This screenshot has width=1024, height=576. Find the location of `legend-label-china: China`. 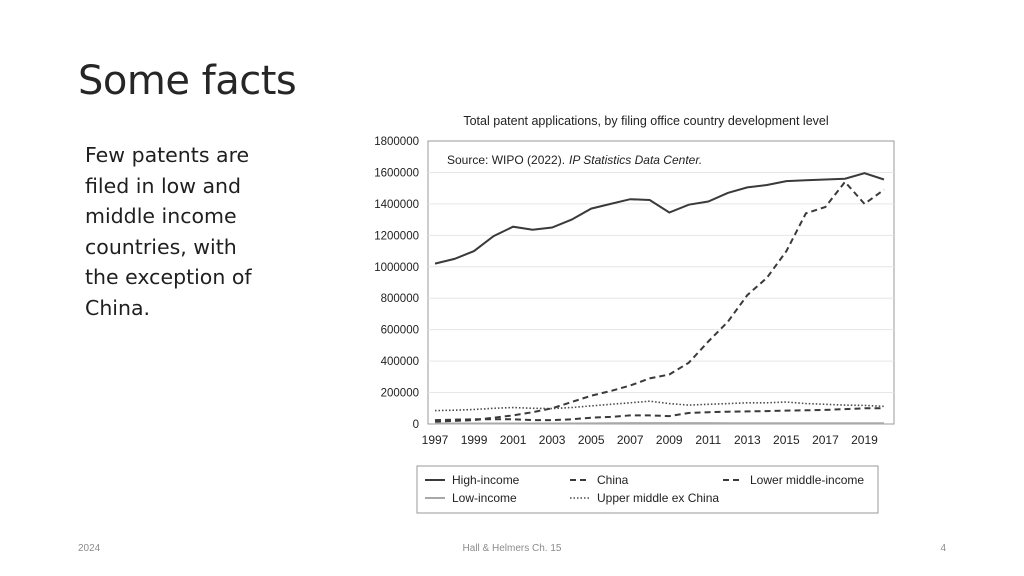

legend-label-china: China is located at coordinates (613, 480).